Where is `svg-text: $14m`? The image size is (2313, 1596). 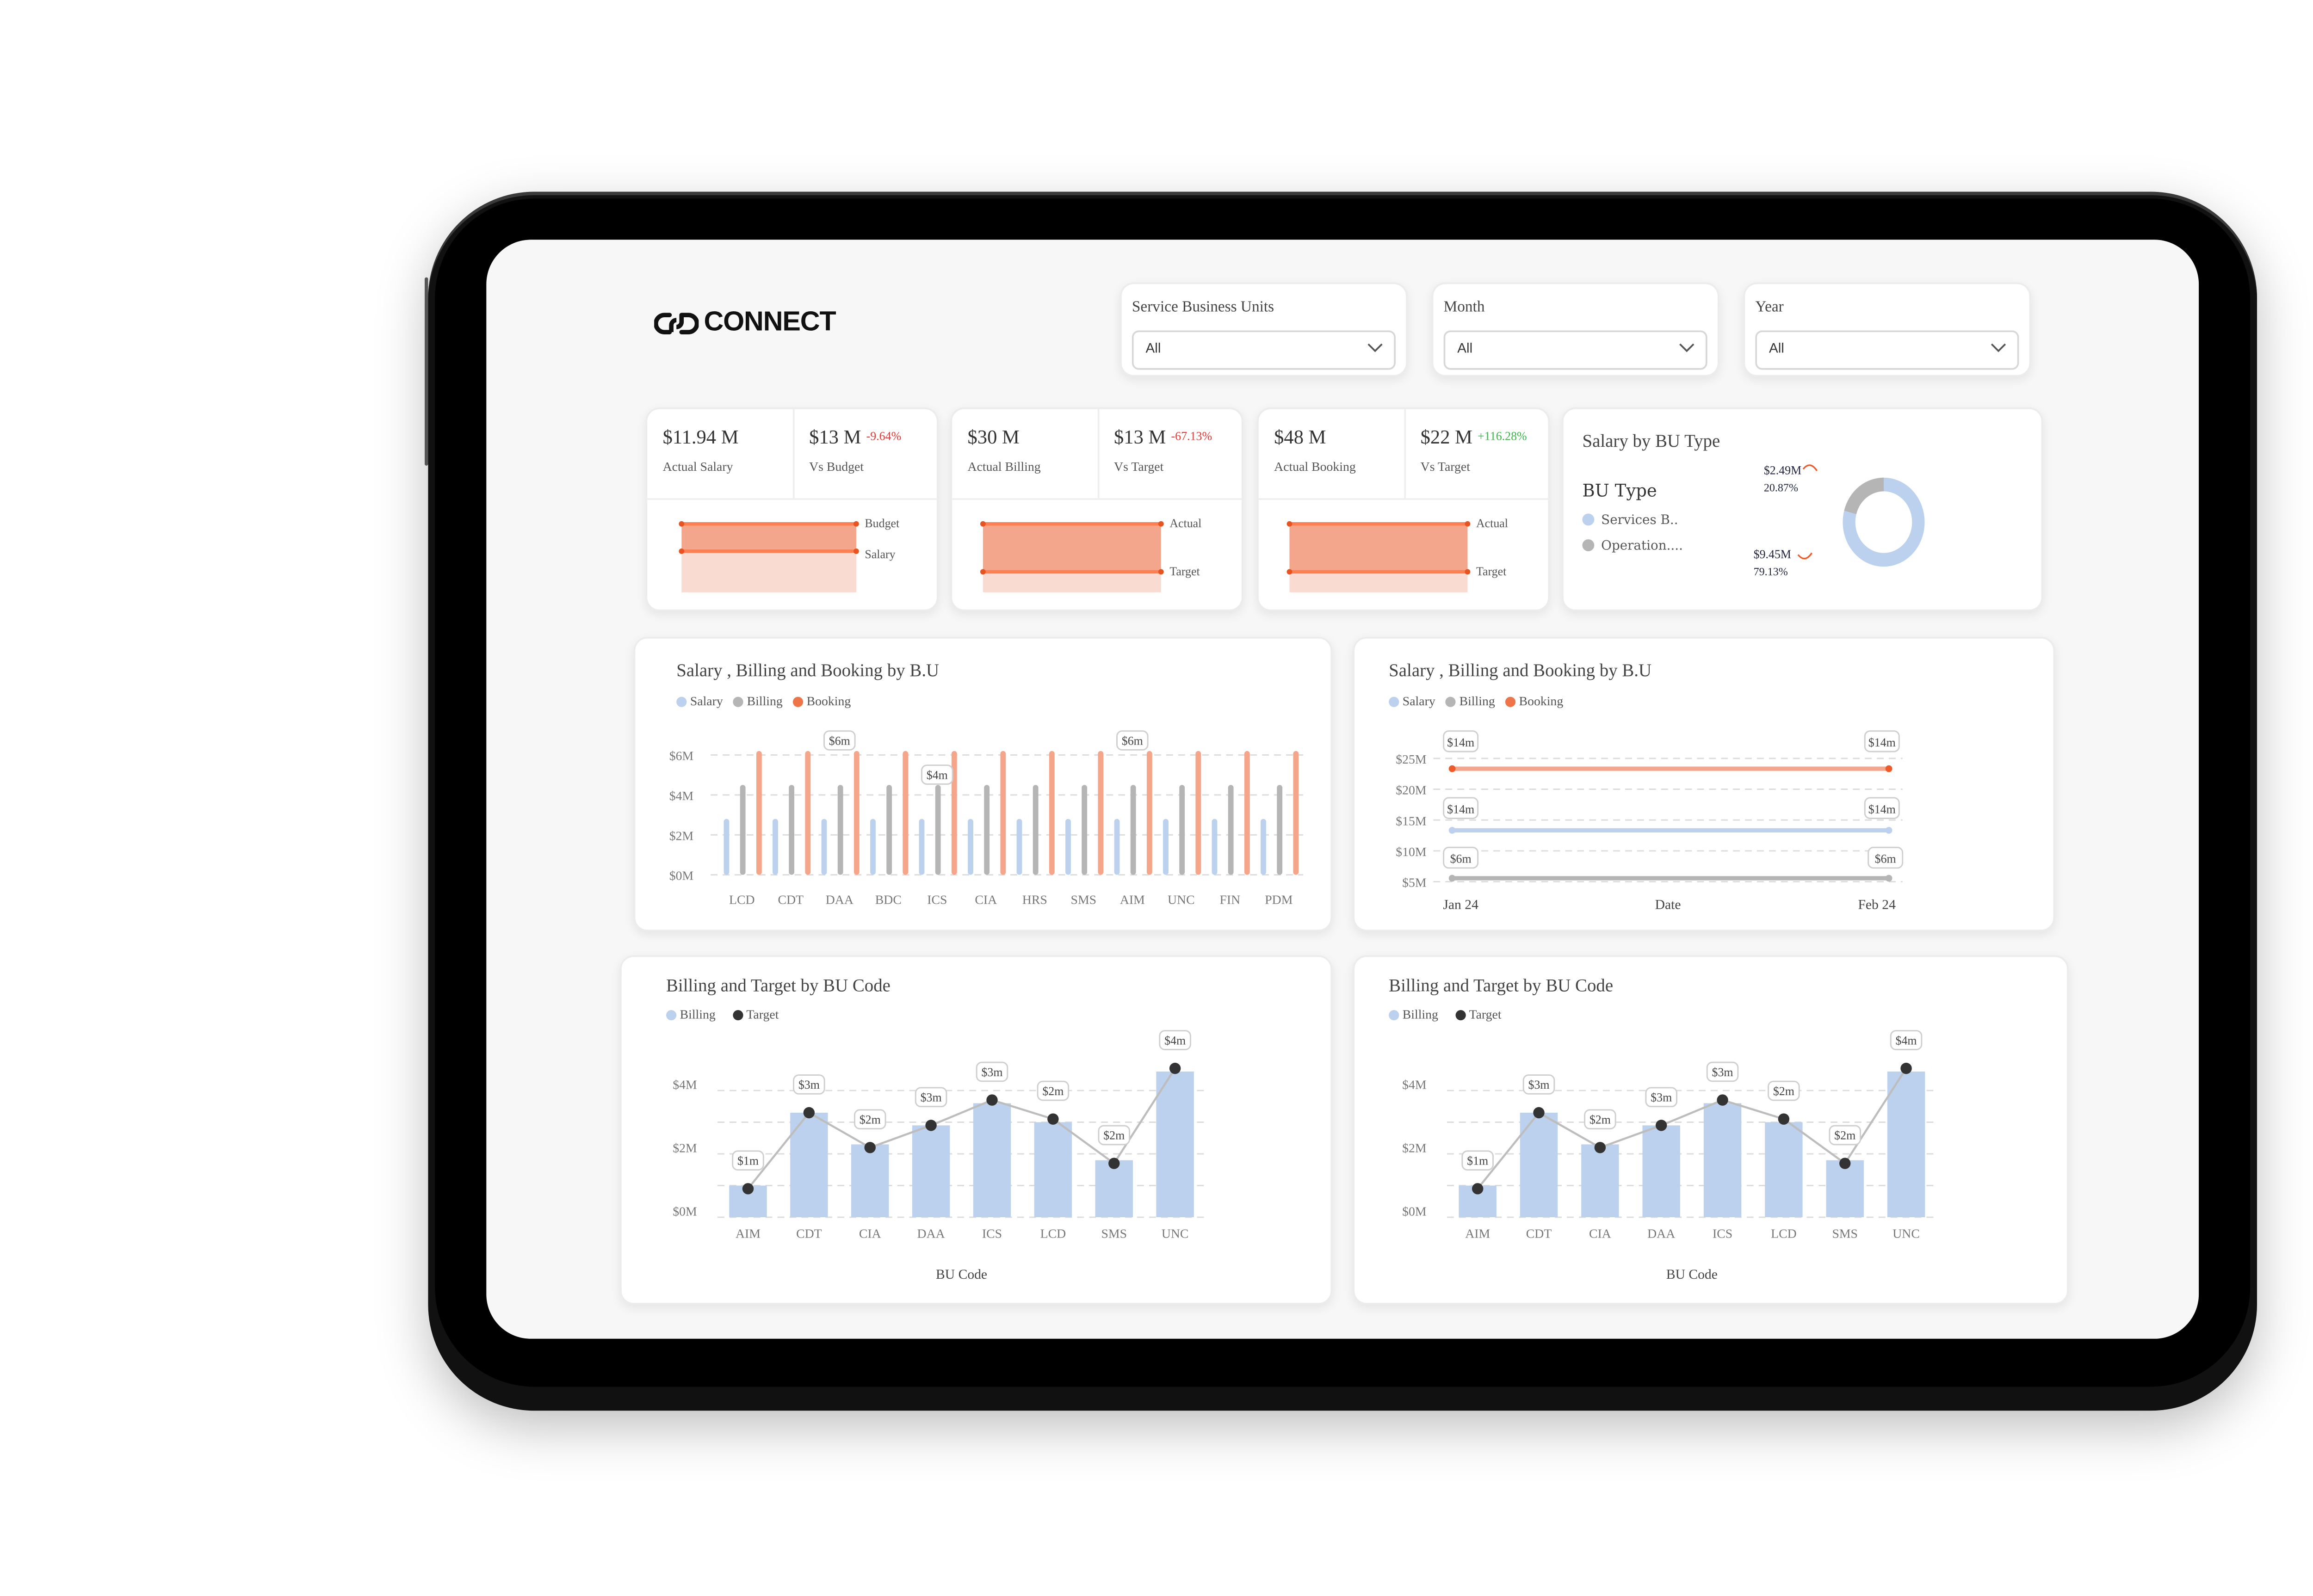 svg-text: $14m is located at coordinates (1460, 742).